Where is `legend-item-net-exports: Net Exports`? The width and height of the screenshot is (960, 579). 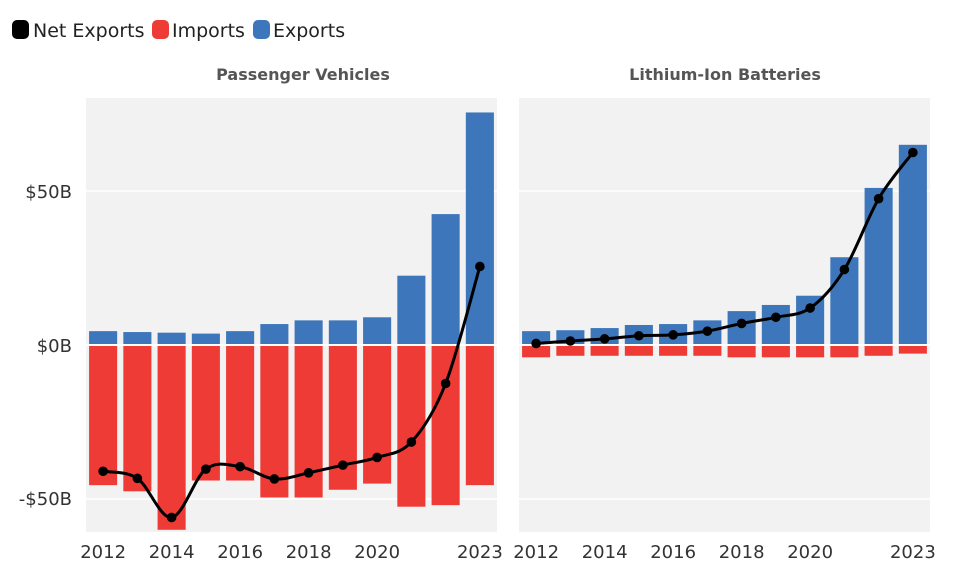 legend-item-net-exports: Net Exports is located at coordinates (78, 31).